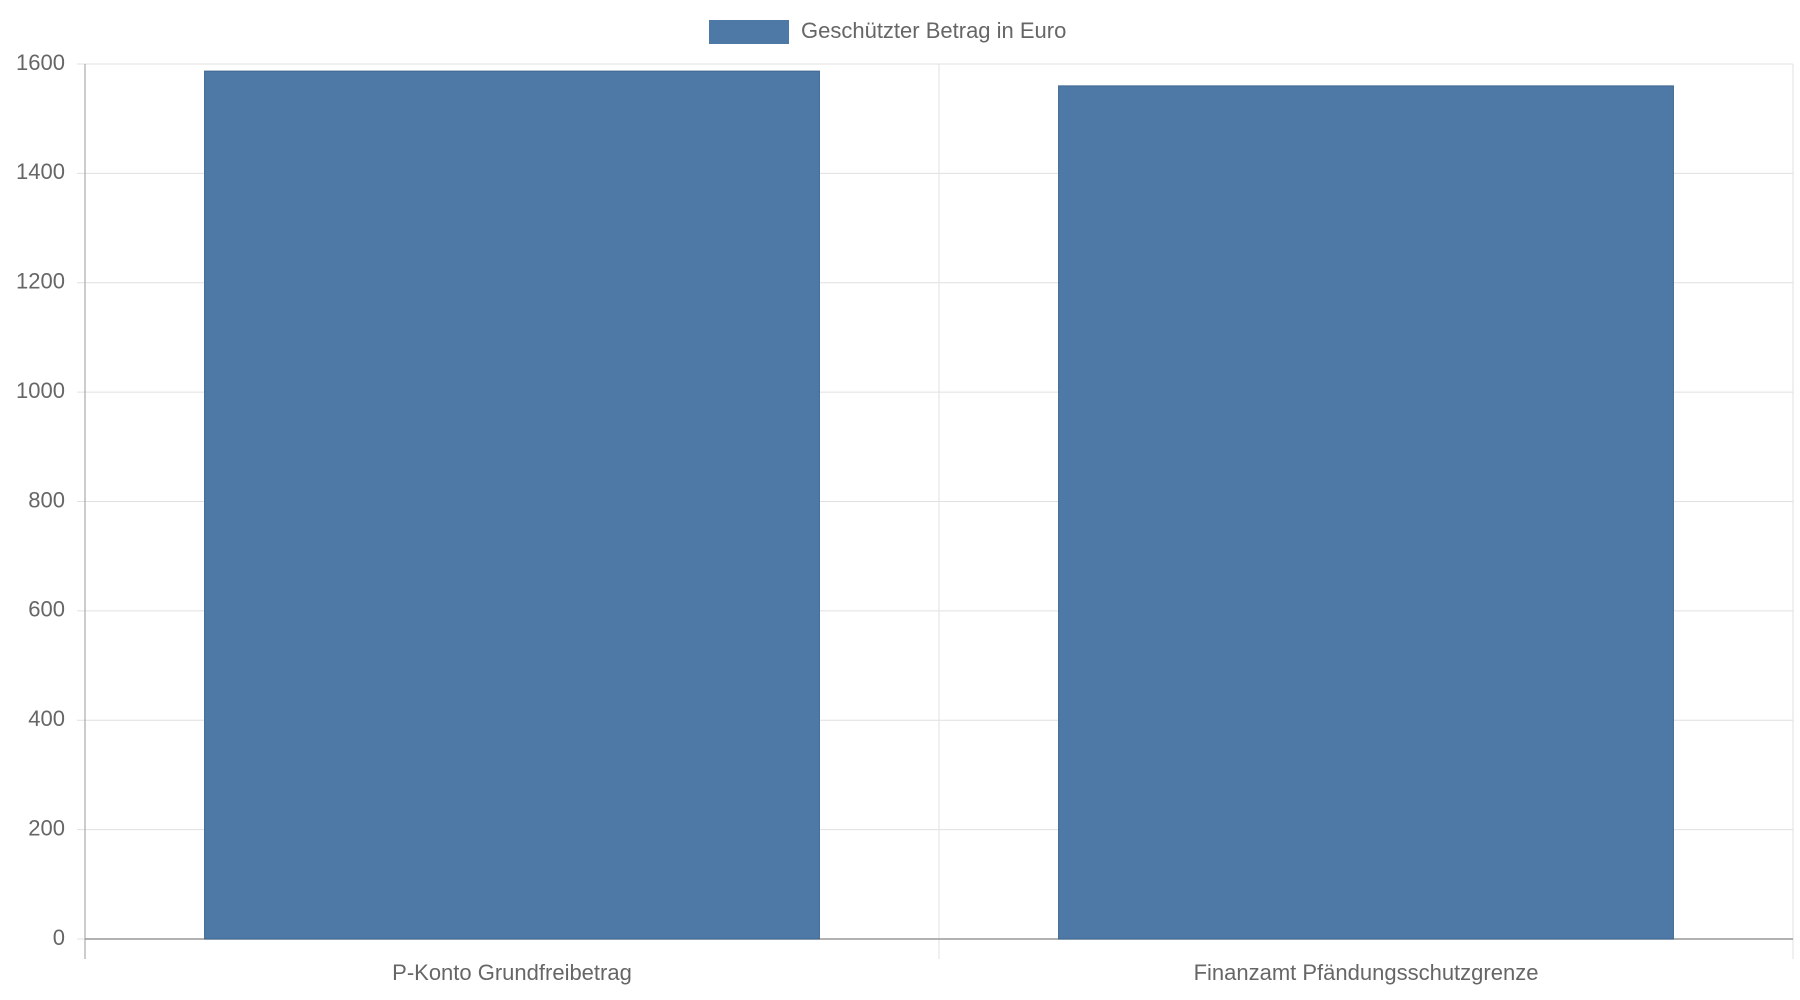 The height and width of the screenshot is (1000, 1800). Describe the element at coordinates (40, 390) in the screenshot. I see `y-tick-label: 1000` at that location.